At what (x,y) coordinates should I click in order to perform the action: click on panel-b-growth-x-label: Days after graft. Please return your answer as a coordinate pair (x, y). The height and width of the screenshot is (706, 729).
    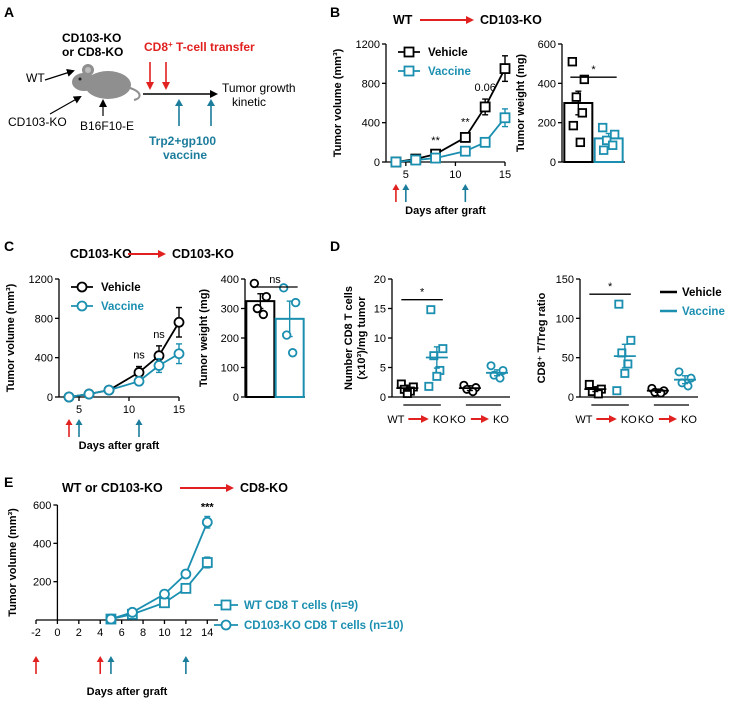
    Looking at the image, I should click on (445, 211).